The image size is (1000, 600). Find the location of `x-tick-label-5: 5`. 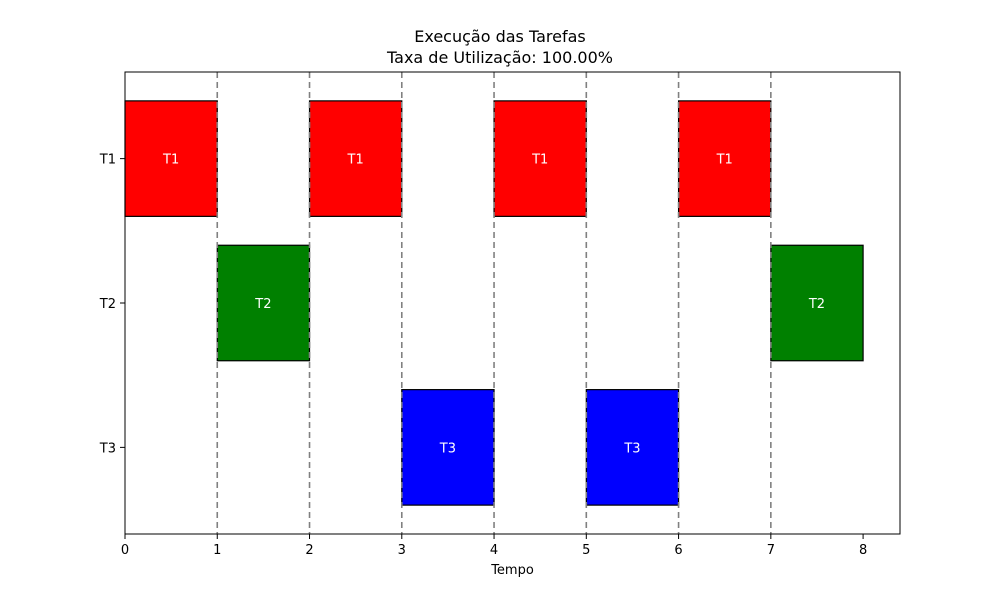

x-tick-label-5: 5 is located at coordinates (586, 550).